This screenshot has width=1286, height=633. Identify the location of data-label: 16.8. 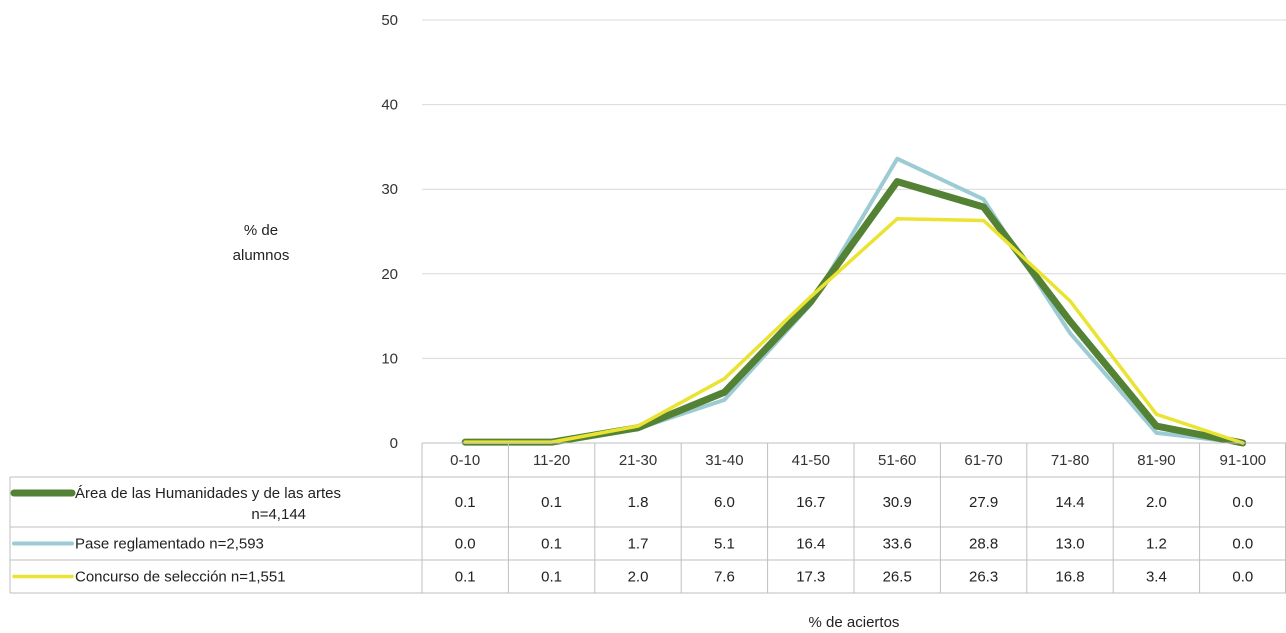
(1069, 577).